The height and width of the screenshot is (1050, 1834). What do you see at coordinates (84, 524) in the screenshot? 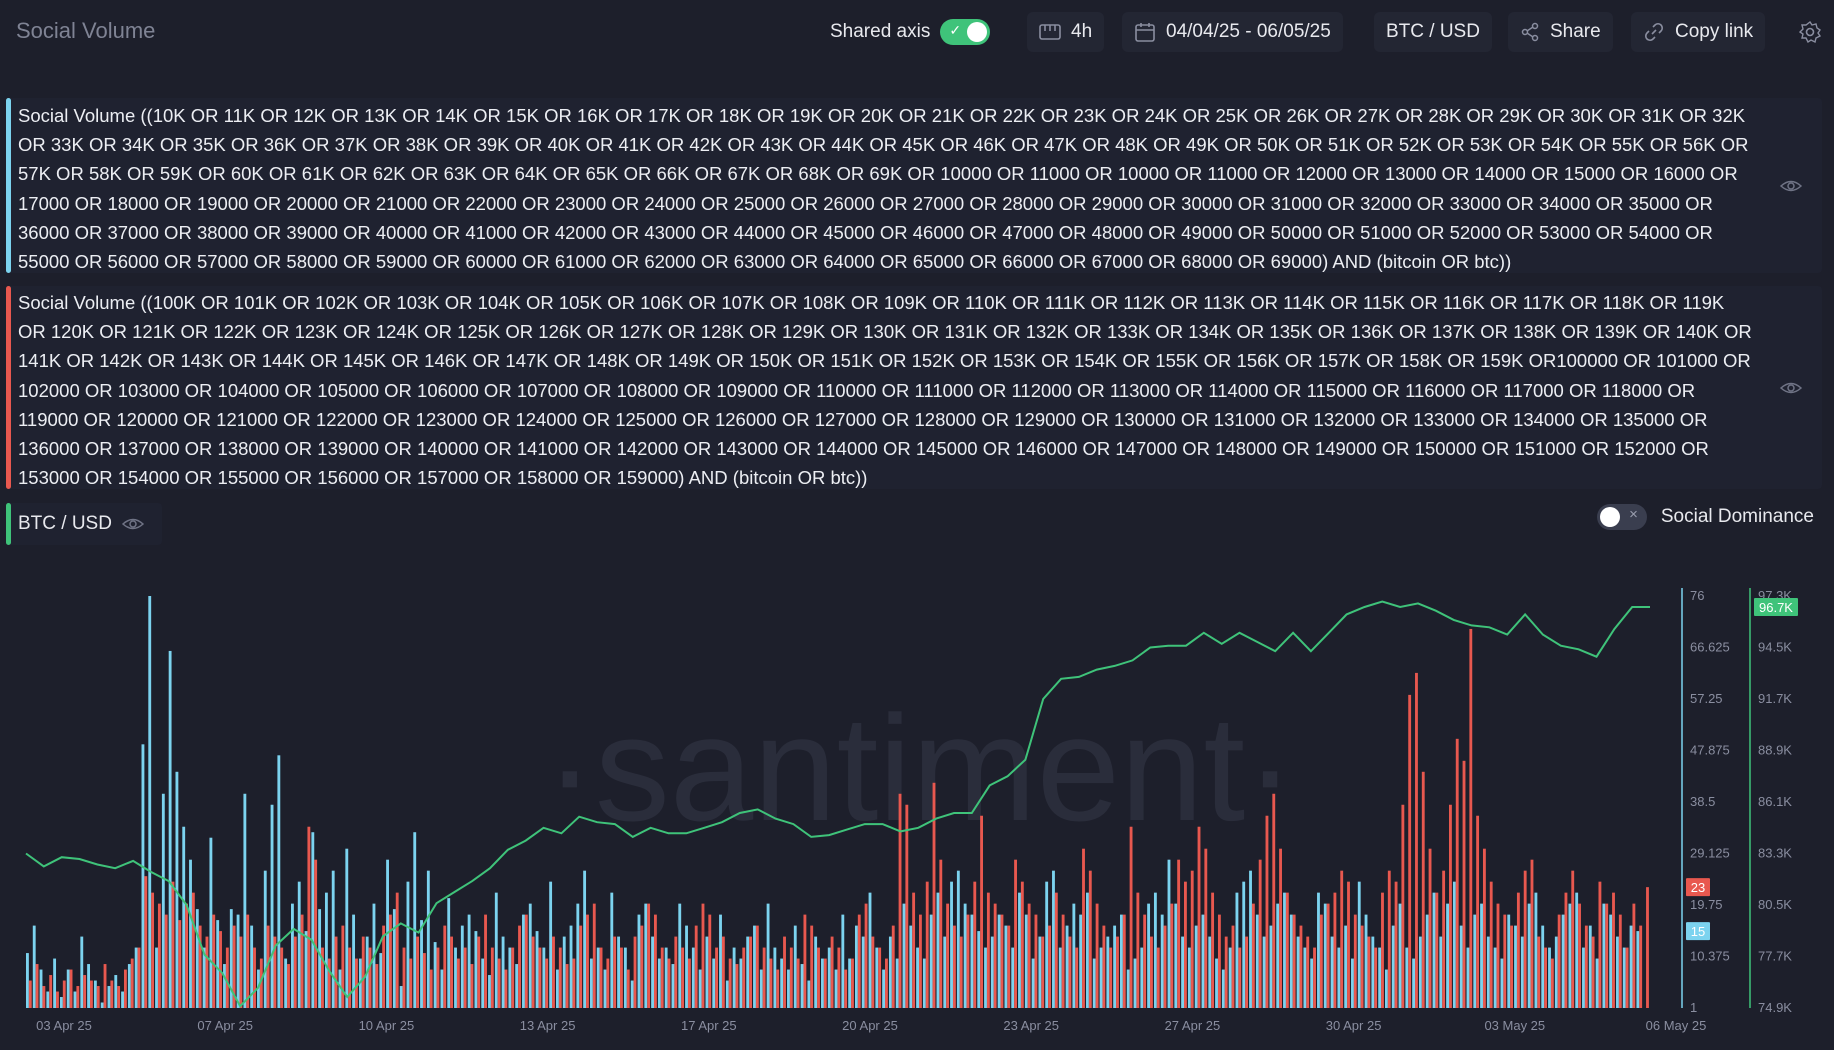
I see `asset-chip: BTC / USD` at bounding box center [84, 524].